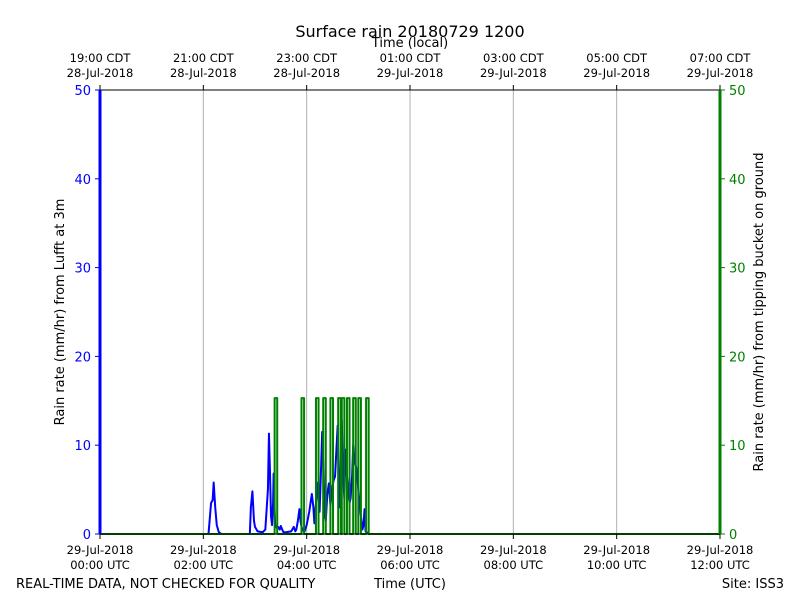 Image resolution: width=800 pixels, height=600 pixels. What do you see at coordinates (60, 312) in the screenshot?
I see `y-axis-left-label: Rain rate (mm/hr) from Lufft at 3m` at bounding box center [60, 312].